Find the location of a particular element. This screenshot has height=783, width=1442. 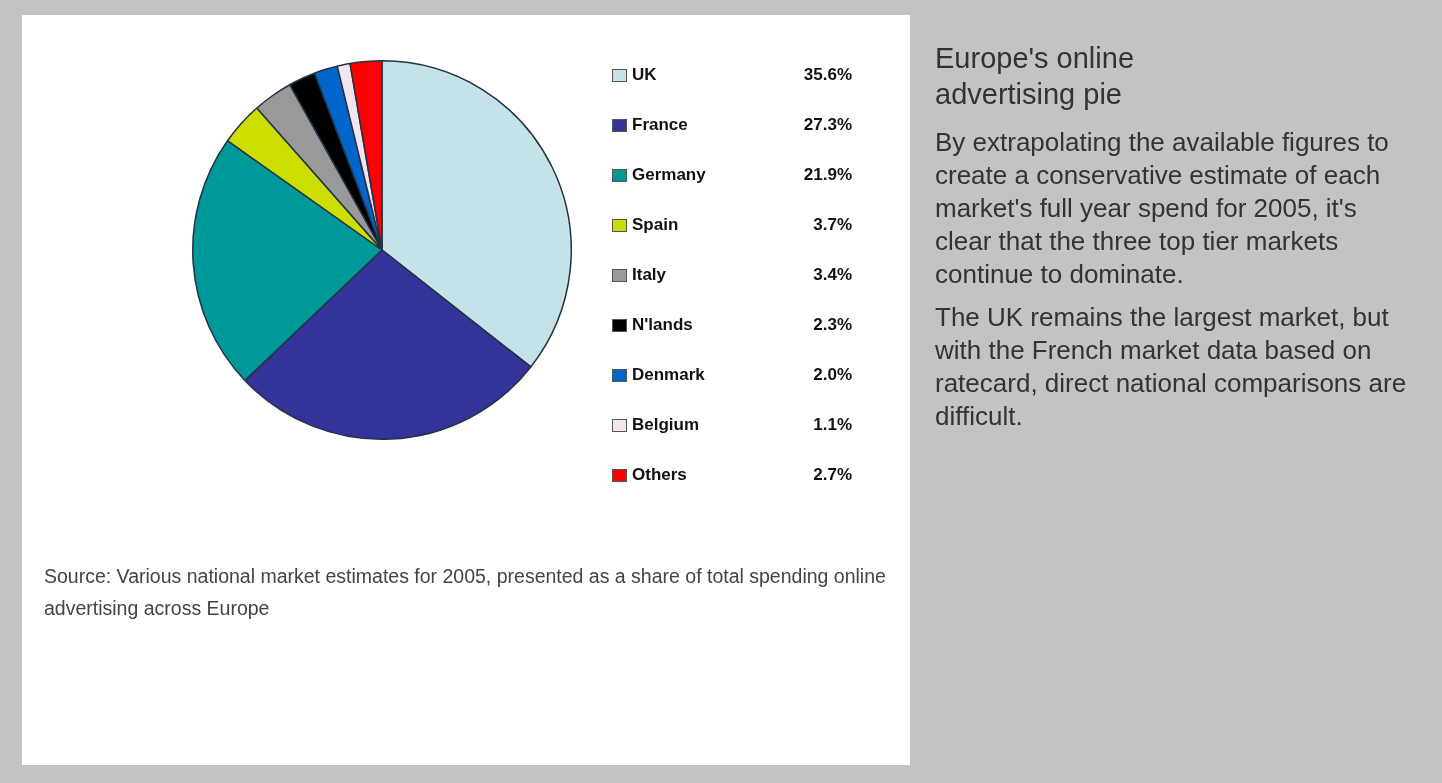

data-label: 2.3% is located at coordinates (832, 325).